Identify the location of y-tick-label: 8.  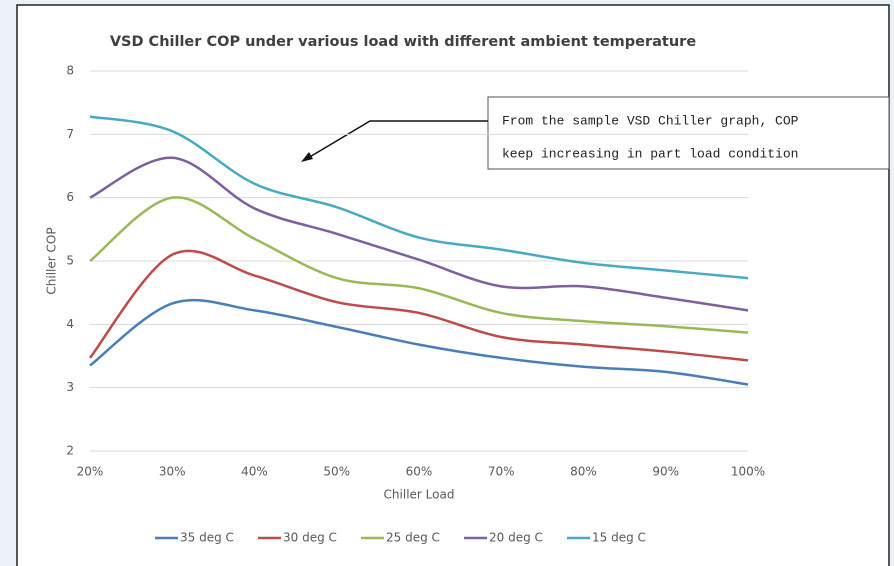
(70, 71).